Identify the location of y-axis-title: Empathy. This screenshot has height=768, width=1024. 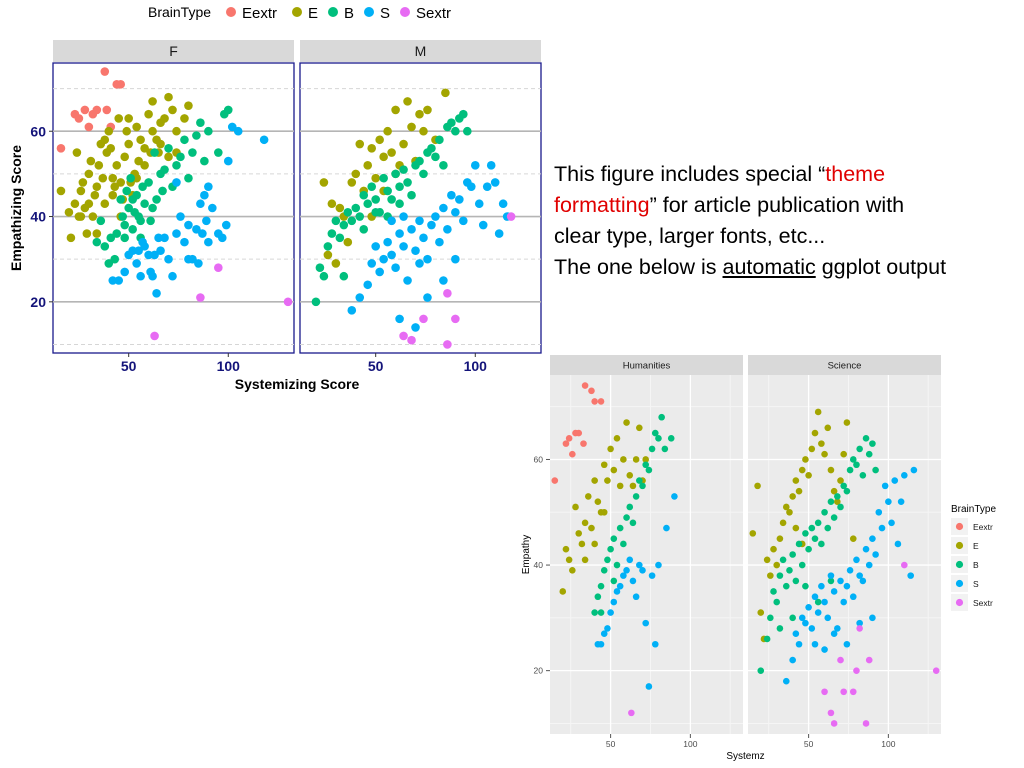
(526, 554).